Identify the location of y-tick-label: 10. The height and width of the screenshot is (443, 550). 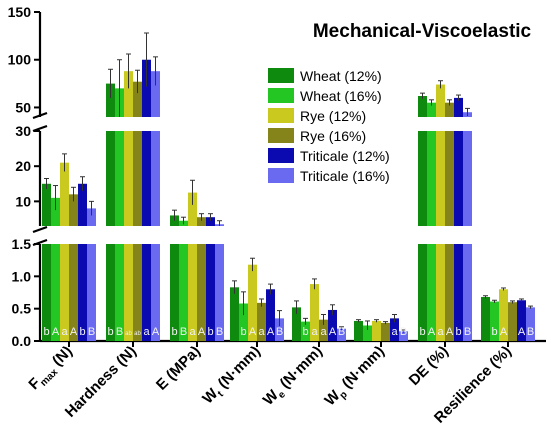
(23, 201).